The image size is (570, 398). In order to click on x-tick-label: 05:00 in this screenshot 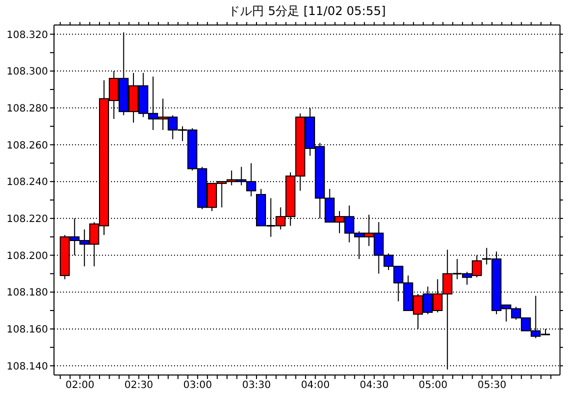, I will do `click(433, 386)`.